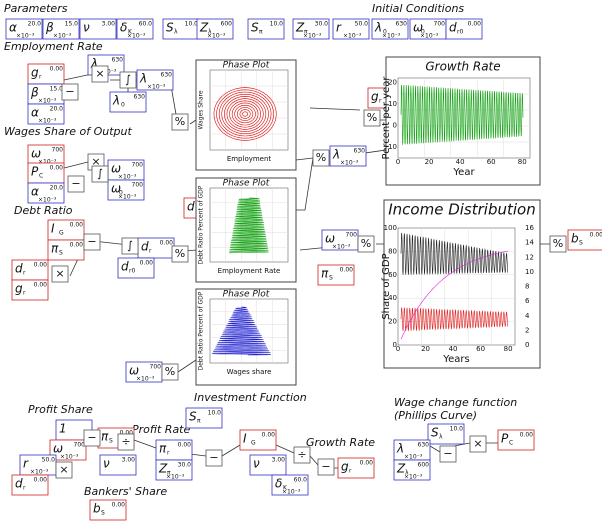  What do you see at coordinates (246, 184) in the screenshot?
I see `plot-title: Phase Plot` at bounding box center [246, 184].